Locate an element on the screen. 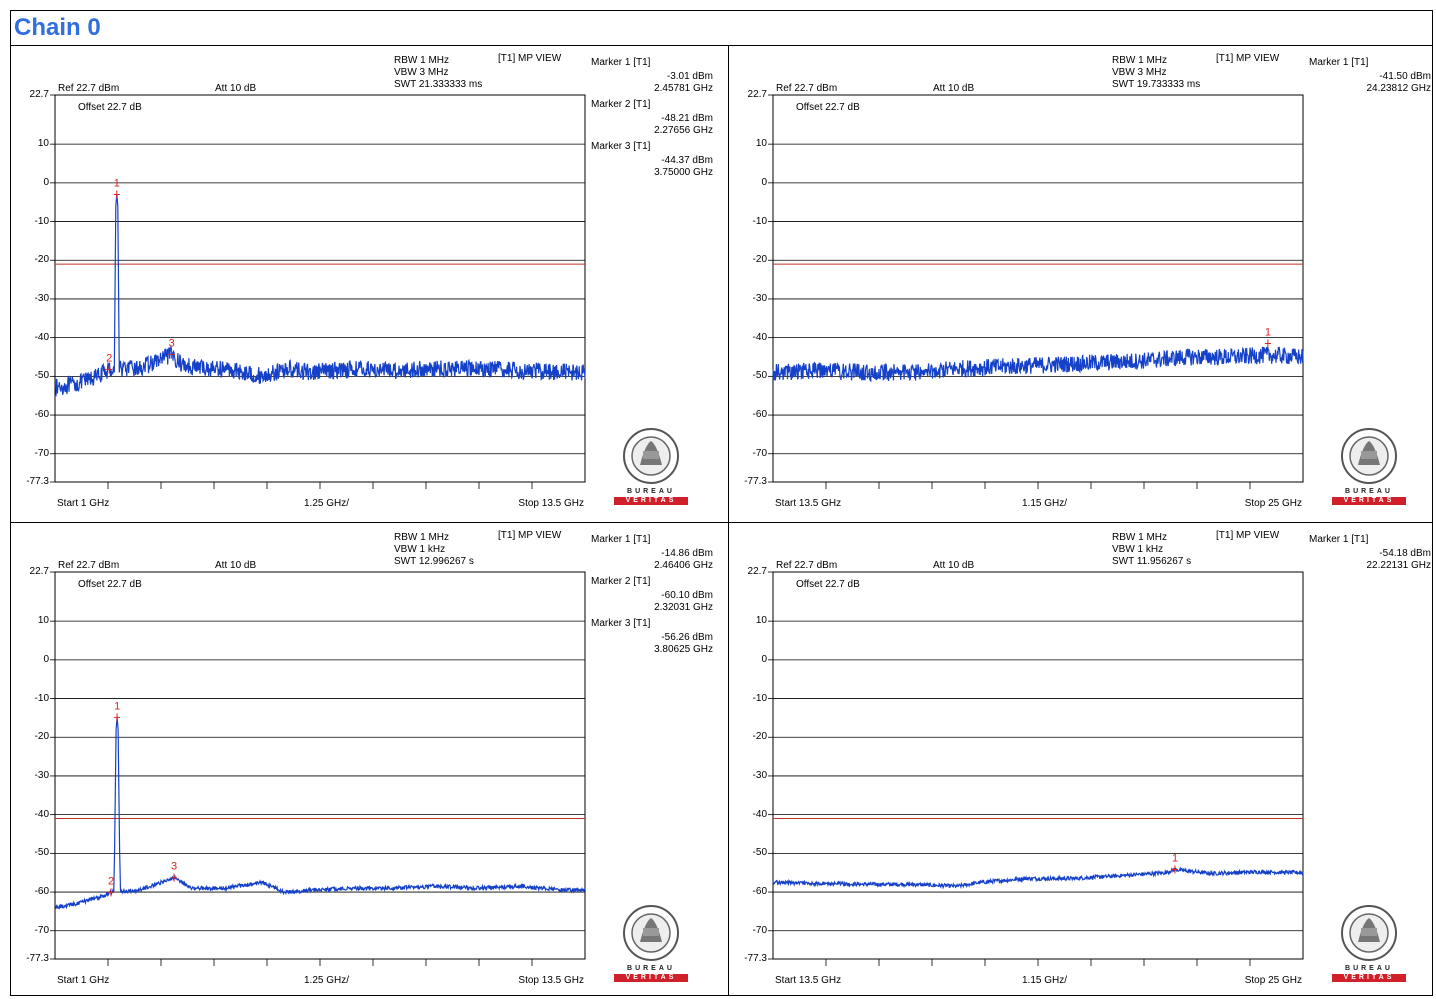 The width and height of the screenshot is (1436, 999). sweep-time: SWT 12.996267 s is located at coordinates (434, 561).